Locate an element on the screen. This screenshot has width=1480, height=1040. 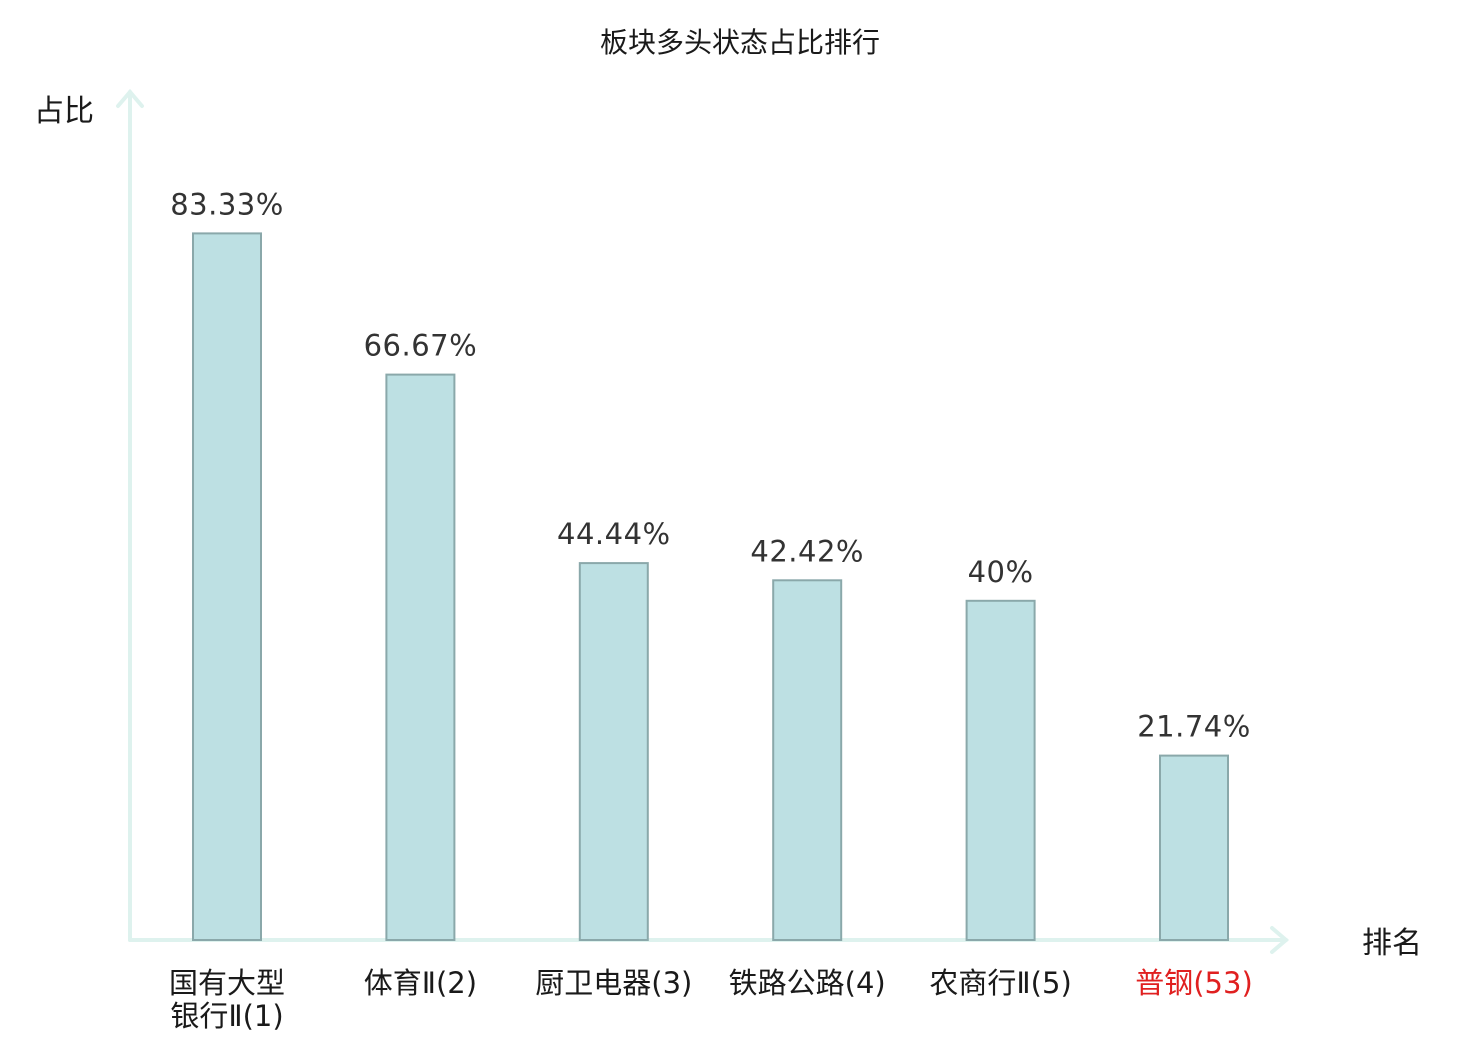
category-label-line: 体育Ⅱ(2) is located at coordinates (420, 983).